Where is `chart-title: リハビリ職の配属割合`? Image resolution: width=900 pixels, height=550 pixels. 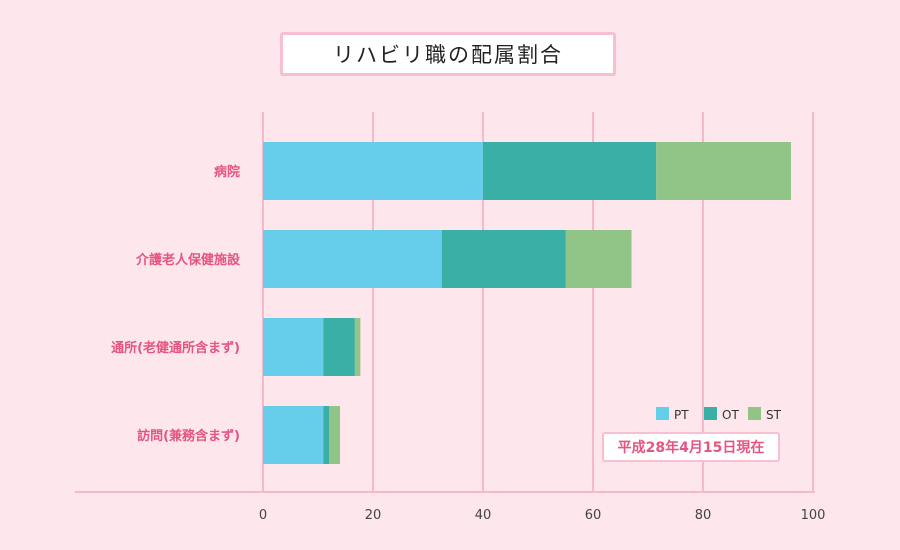
chart-title: リハビリ職の配属割合 is located at coordinates (448, 54).